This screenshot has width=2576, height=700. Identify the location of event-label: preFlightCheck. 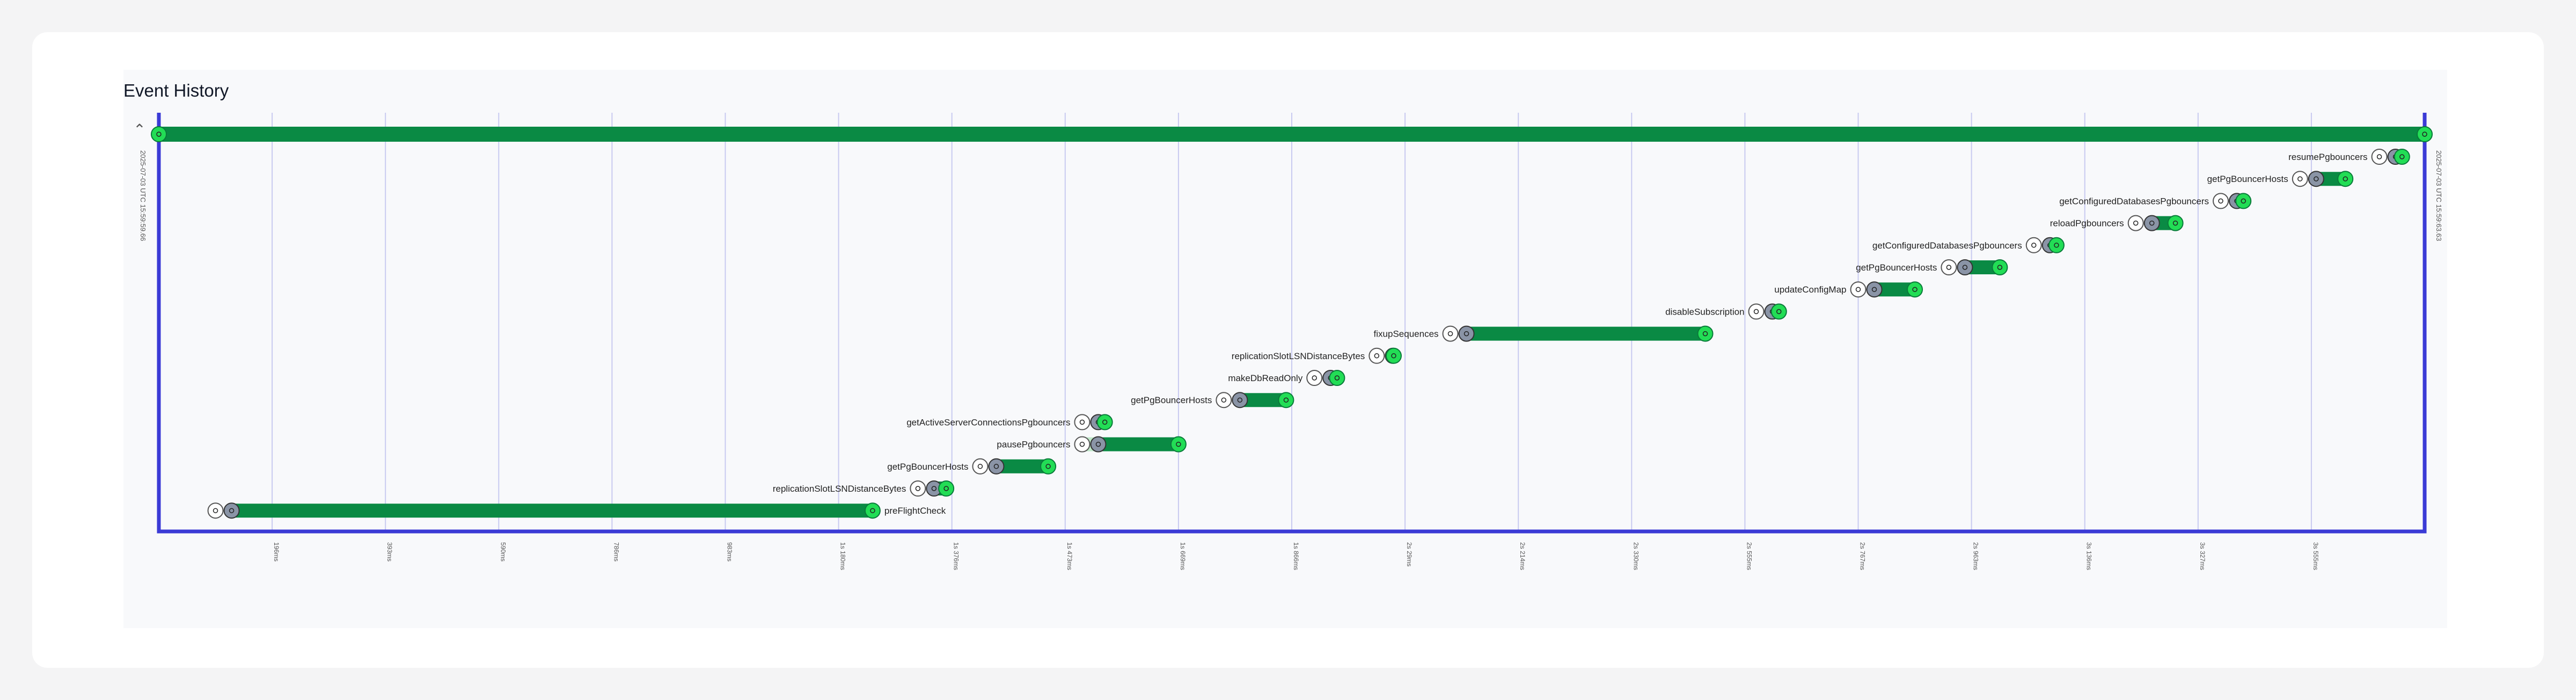
(915, 511).